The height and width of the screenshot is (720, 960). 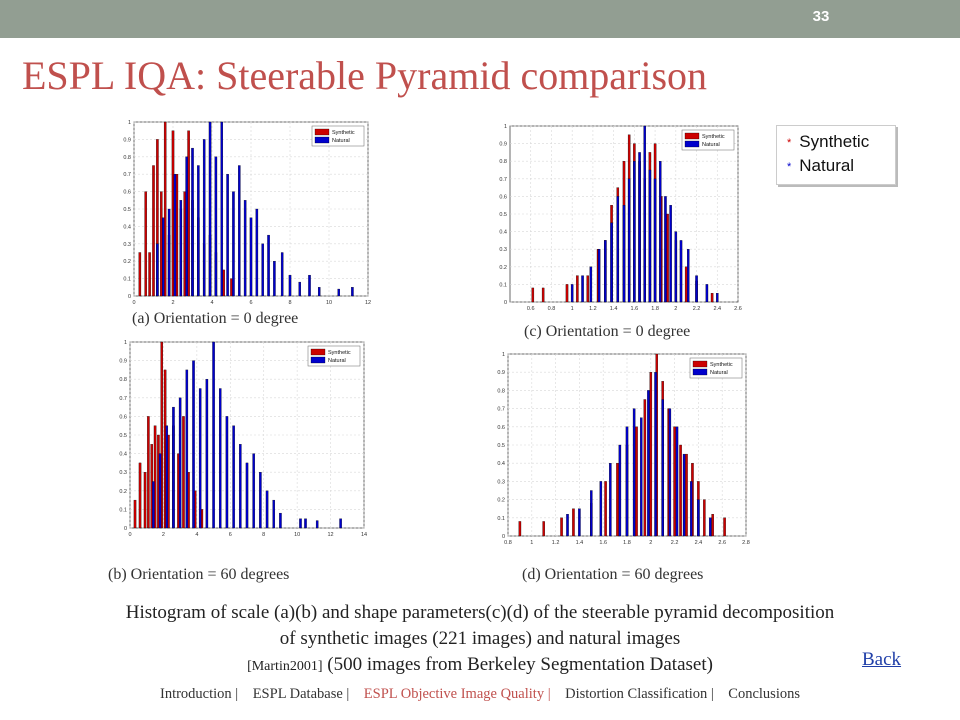 I want to click on nav-distortion-classification: Distortion Classification |, so click(x=639, y=694).